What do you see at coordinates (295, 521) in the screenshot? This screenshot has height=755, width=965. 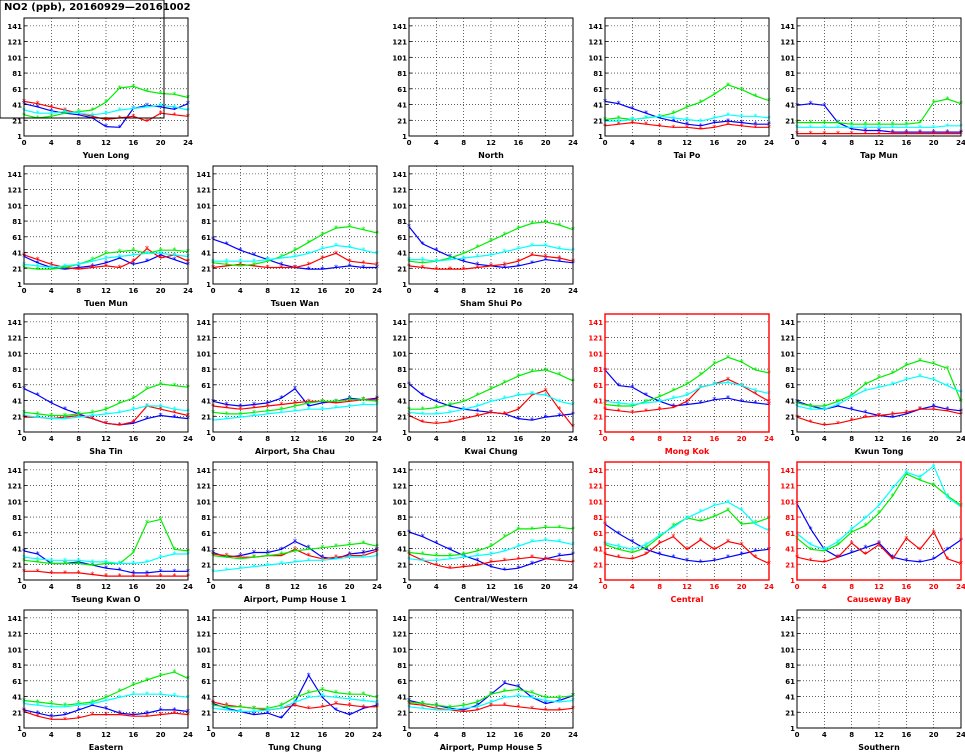 I see `panel-frame` at bounding box center [295, 521].